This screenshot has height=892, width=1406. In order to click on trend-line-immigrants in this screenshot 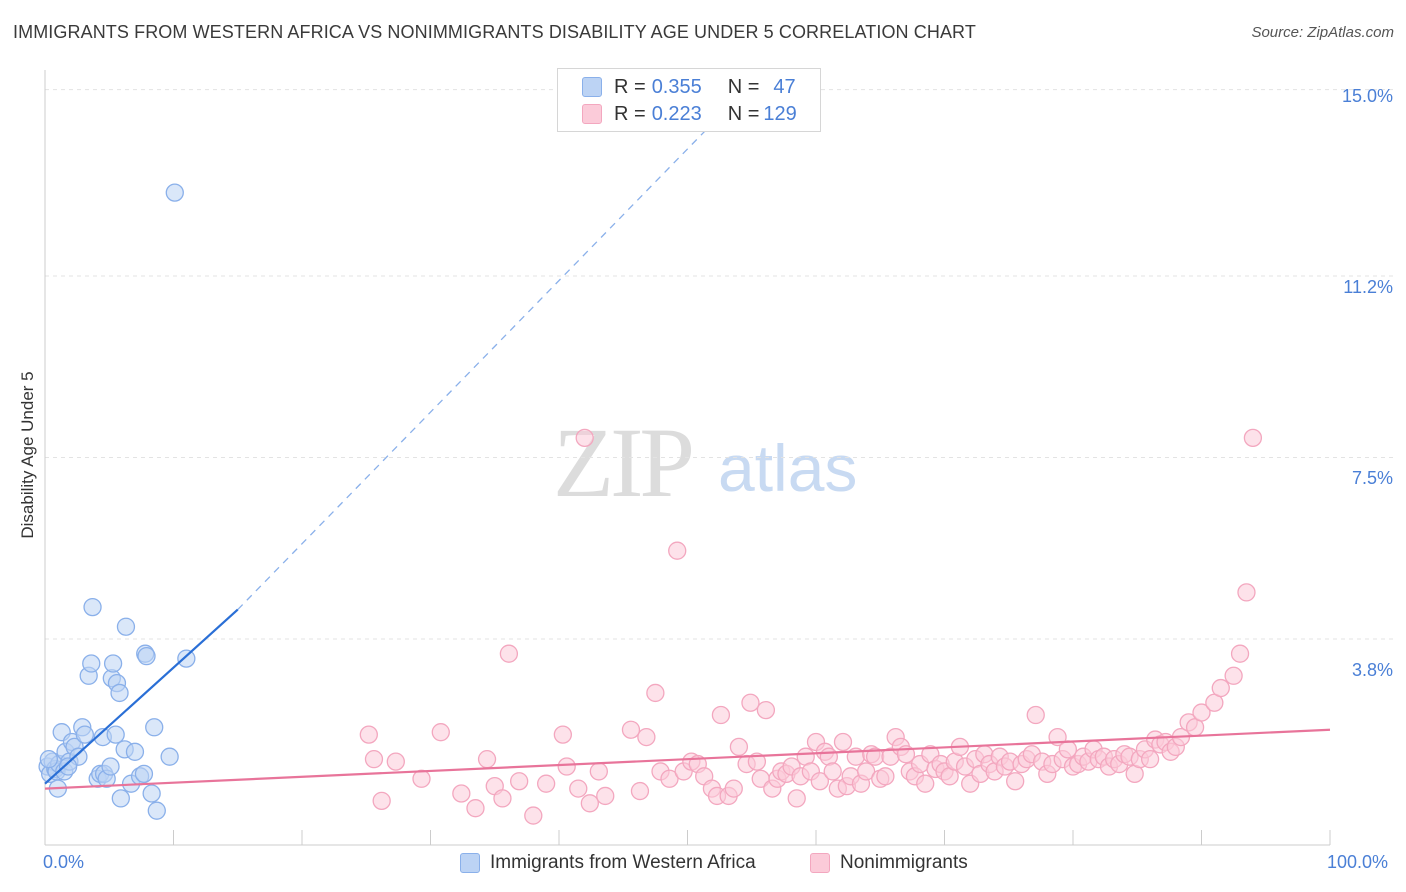, I will do `click(141, 696)`.